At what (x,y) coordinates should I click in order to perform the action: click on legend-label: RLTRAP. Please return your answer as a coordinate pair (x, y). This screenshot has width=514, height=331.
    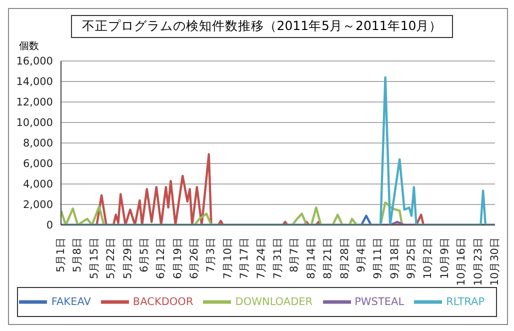
    Looking at the image, I should click on (465, 302).